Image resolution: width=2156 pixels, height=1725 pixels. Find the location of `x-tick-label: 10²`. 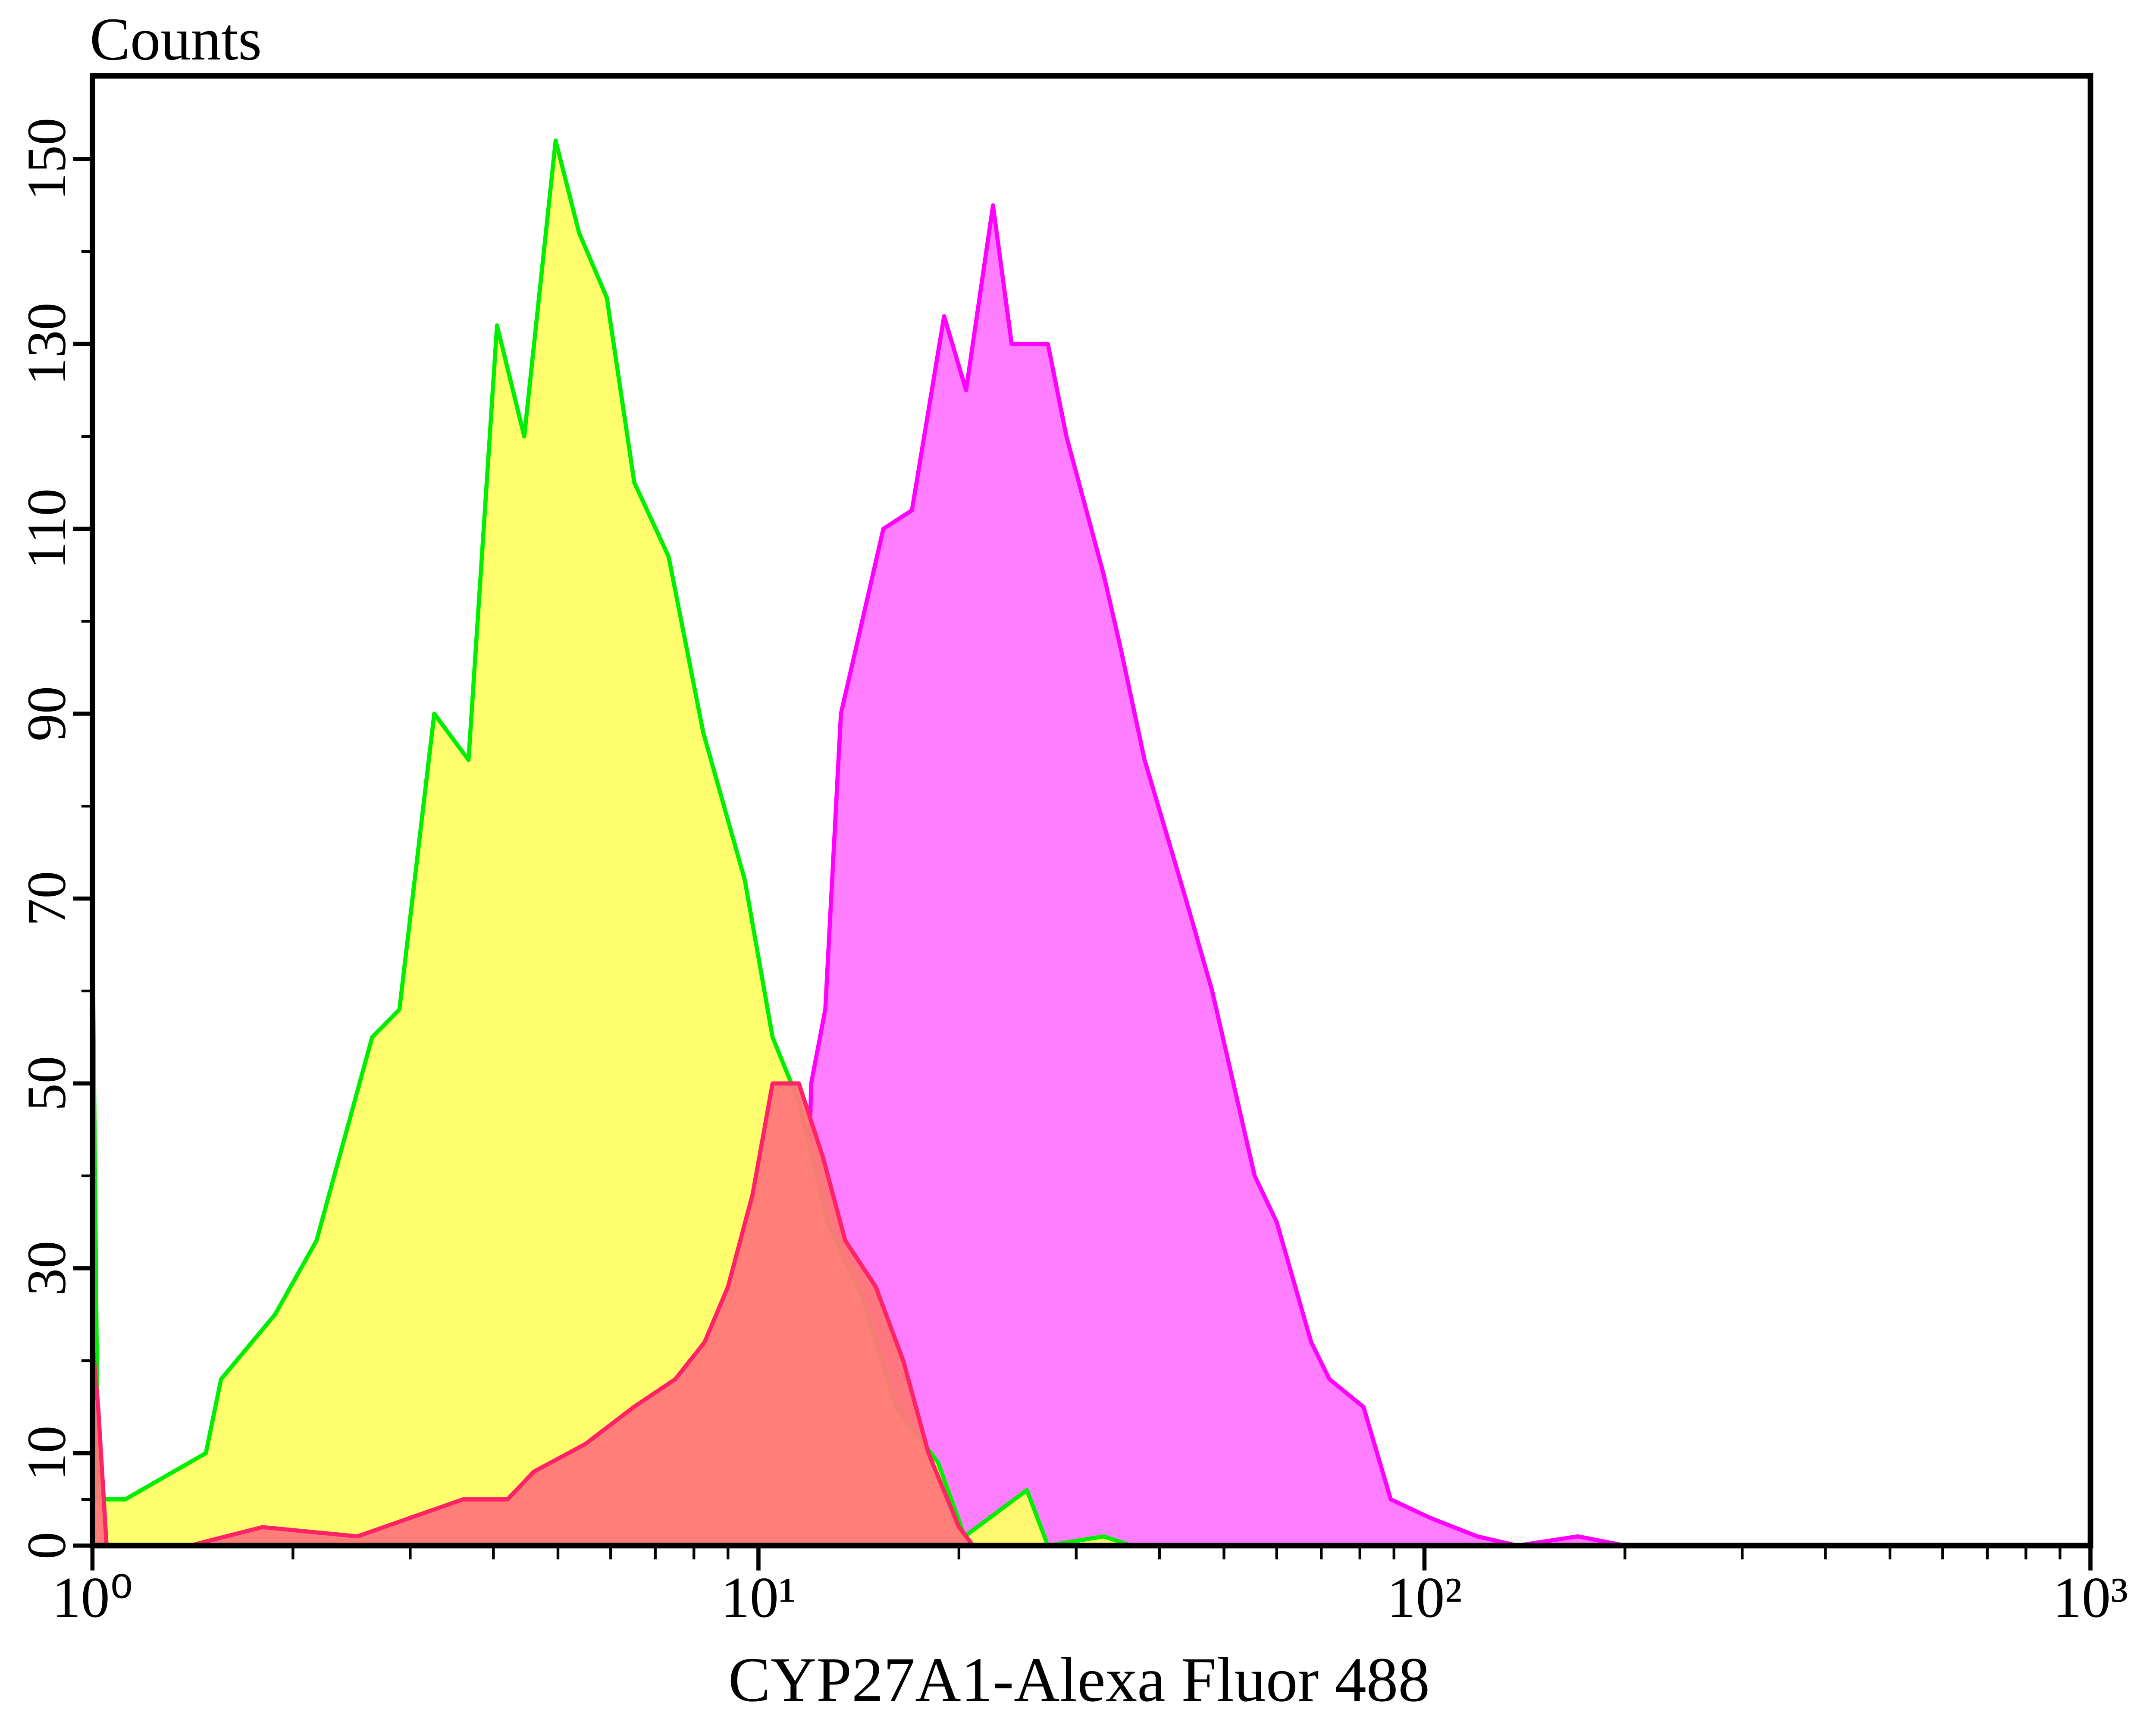

x-tick-label: 10² is located at coordinates (1424, 1597).